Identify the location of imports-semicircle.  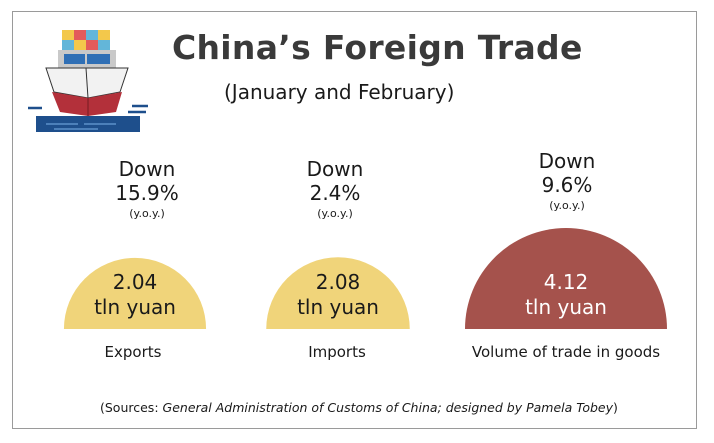
(338, 293).